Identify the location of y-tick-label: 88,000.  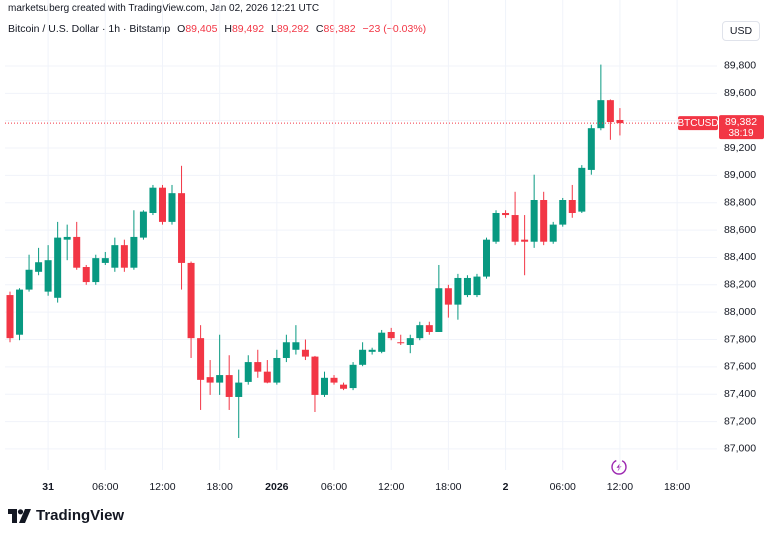
(740, 312).